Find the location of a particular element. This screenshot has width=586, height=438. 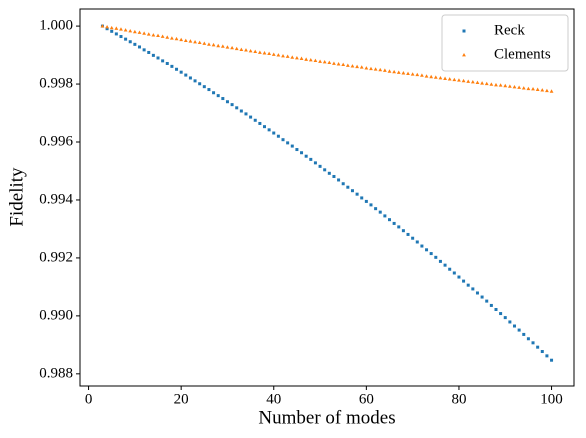

y-axis-label: Fidelity is located at coordinates (16, 197).